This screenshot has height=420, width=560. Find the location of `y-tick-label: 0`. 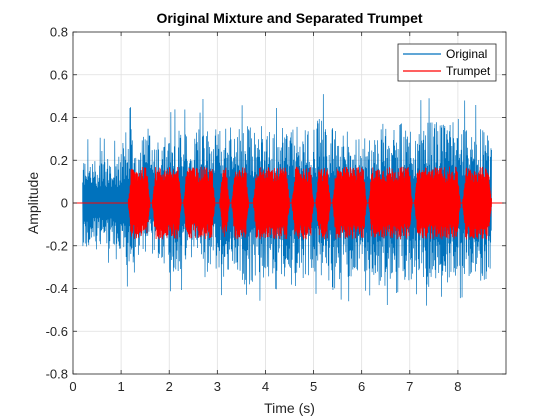

y-tick-label: 0 is located at coordinates (64, 203).